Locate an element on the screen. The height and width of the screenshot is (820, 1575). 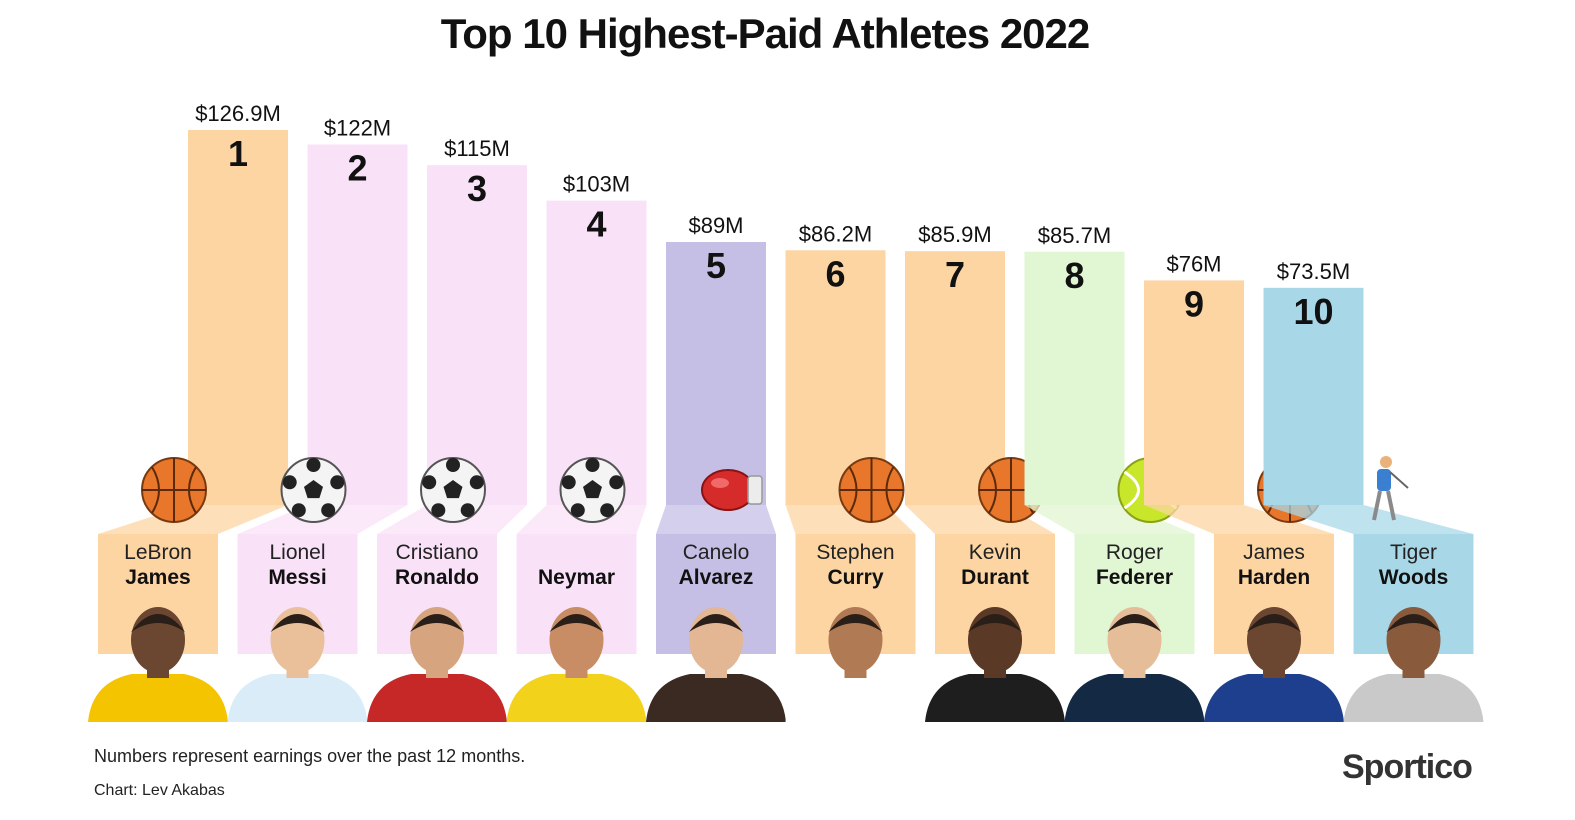
athlete-group: $103M 4 Neymar is located at coordinates (576, 447).